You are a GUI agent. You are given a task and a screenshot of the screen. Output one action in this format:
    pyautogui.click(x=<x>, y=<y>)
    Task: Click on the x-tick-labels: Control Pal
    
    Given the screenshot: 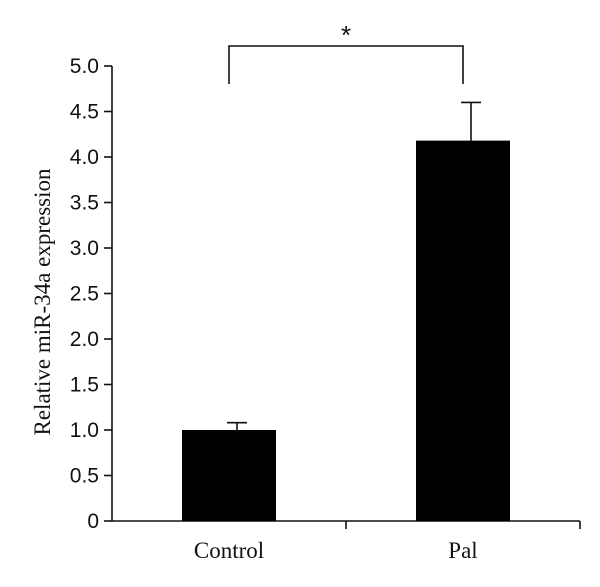 What is the action you would take?
    pyautogui.click(x=336, y=550)
    